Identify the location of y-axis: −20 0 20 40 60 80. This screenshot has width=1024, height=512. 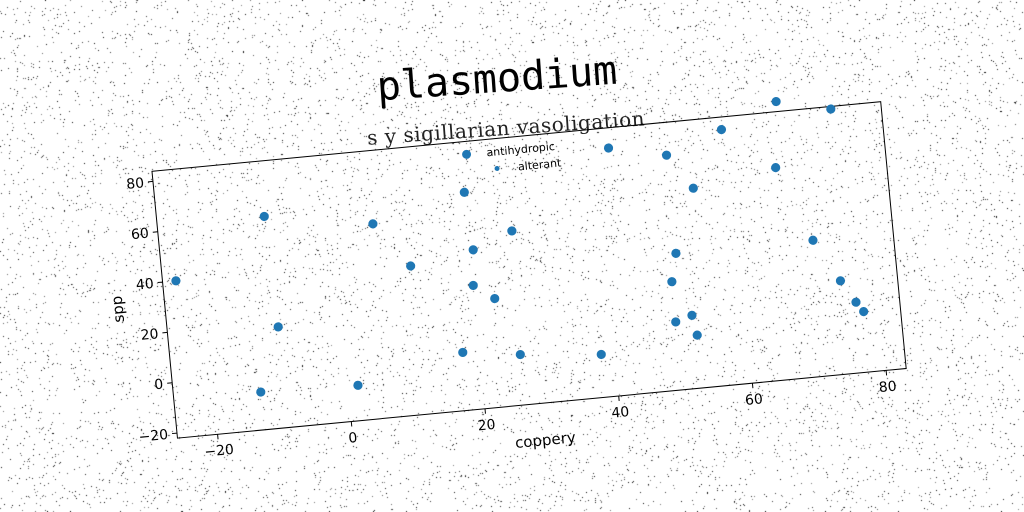
(152, 310).